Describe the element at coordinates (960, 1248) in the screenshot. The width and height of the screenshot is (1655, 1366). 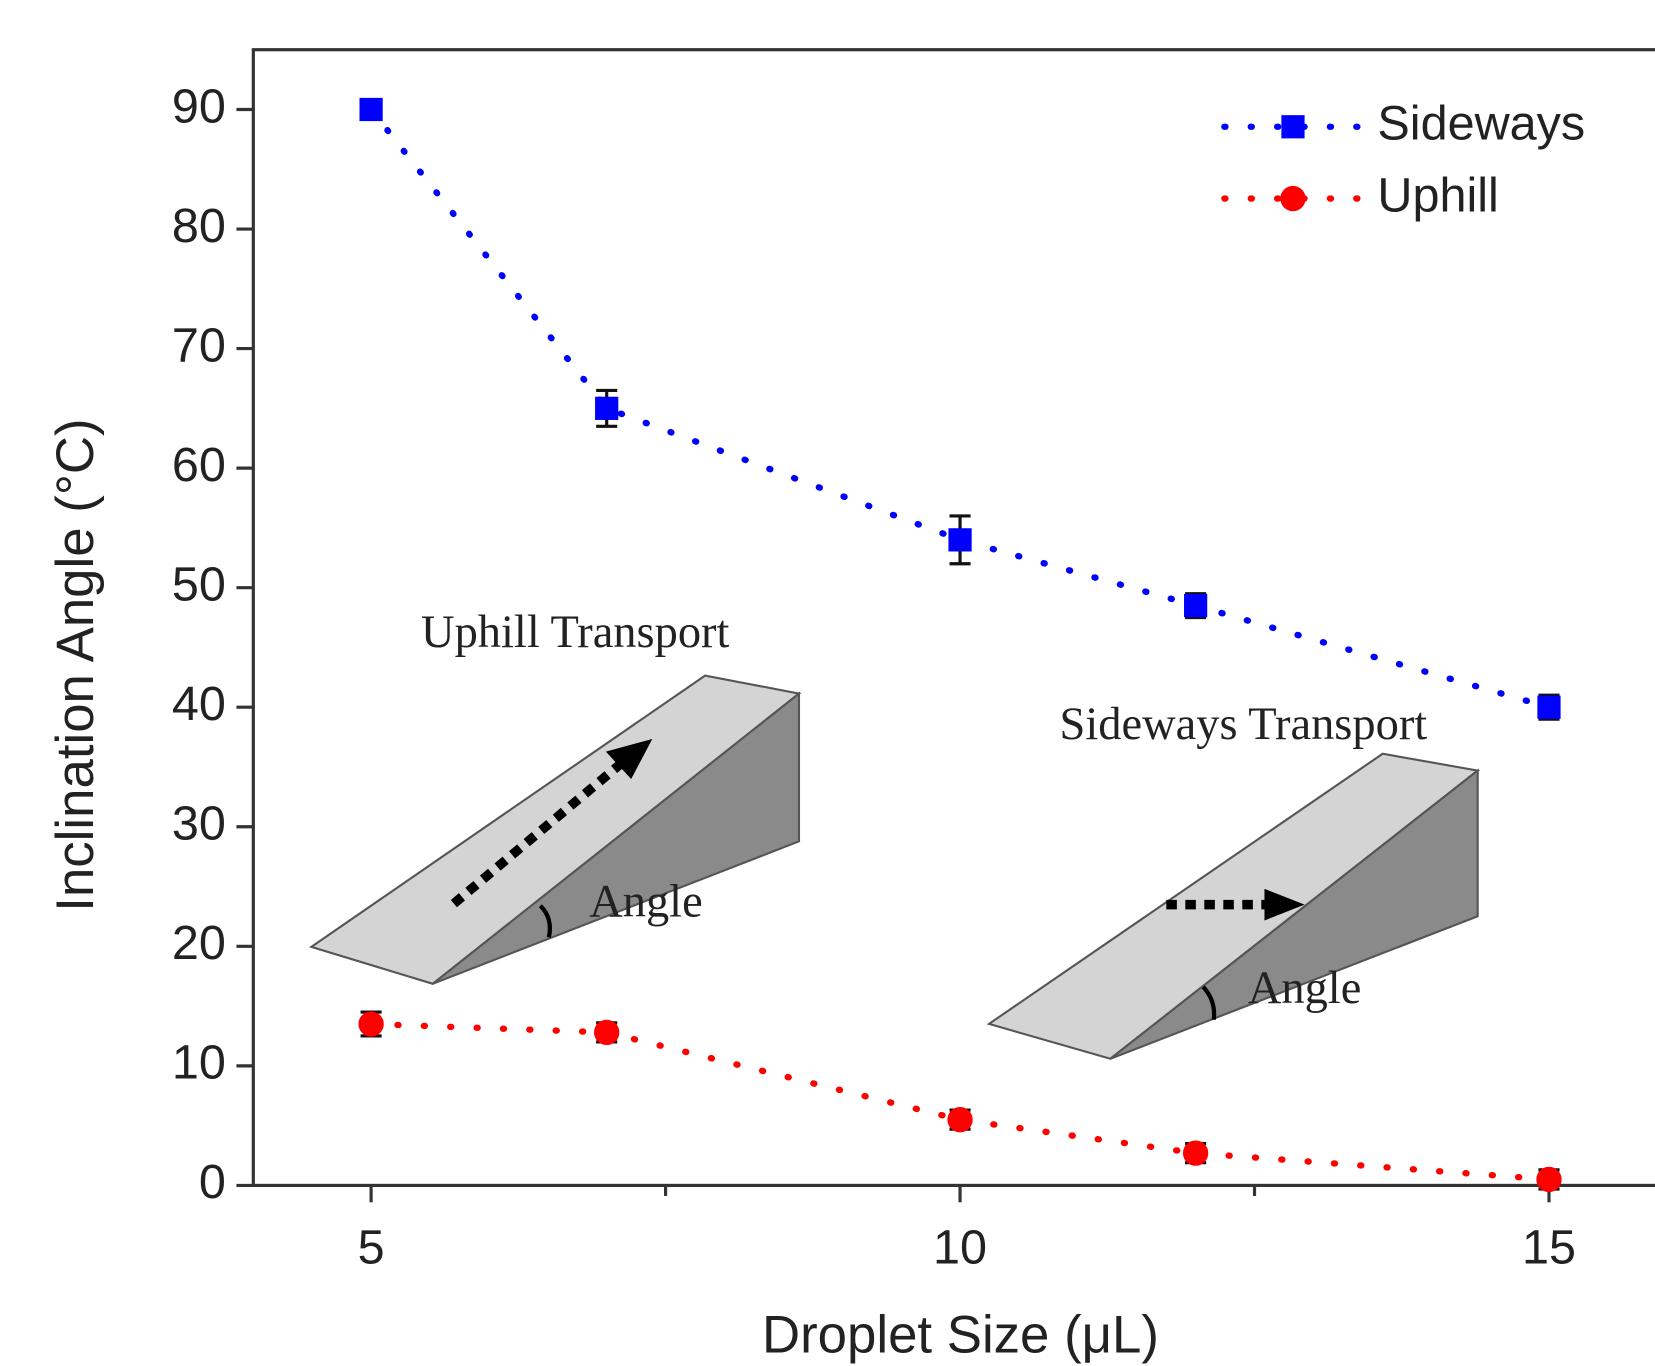
I see `x-tick-label: 10` at that location.